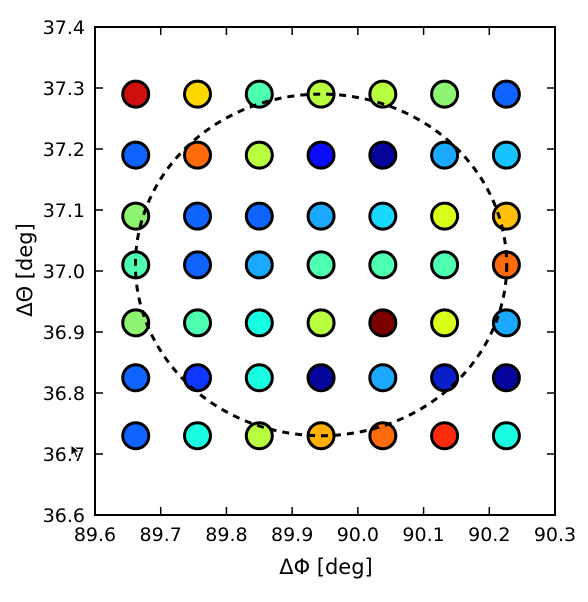  What do you see at coordinates (64, 28) in the screenshot?
I see `y-tick-label: 37.4` at bounding box center [64, 28].